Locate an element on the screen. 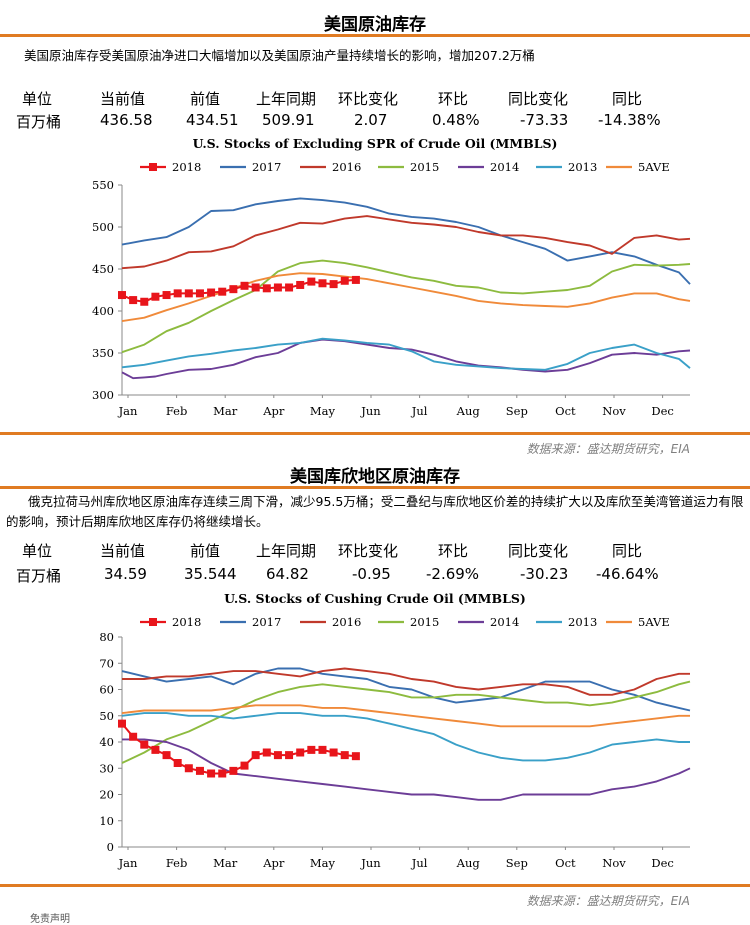 Image resolution: width=750 pixels, height=925 pixels. stats-value-cell: -46.64% is located at coordinates (627, 574).